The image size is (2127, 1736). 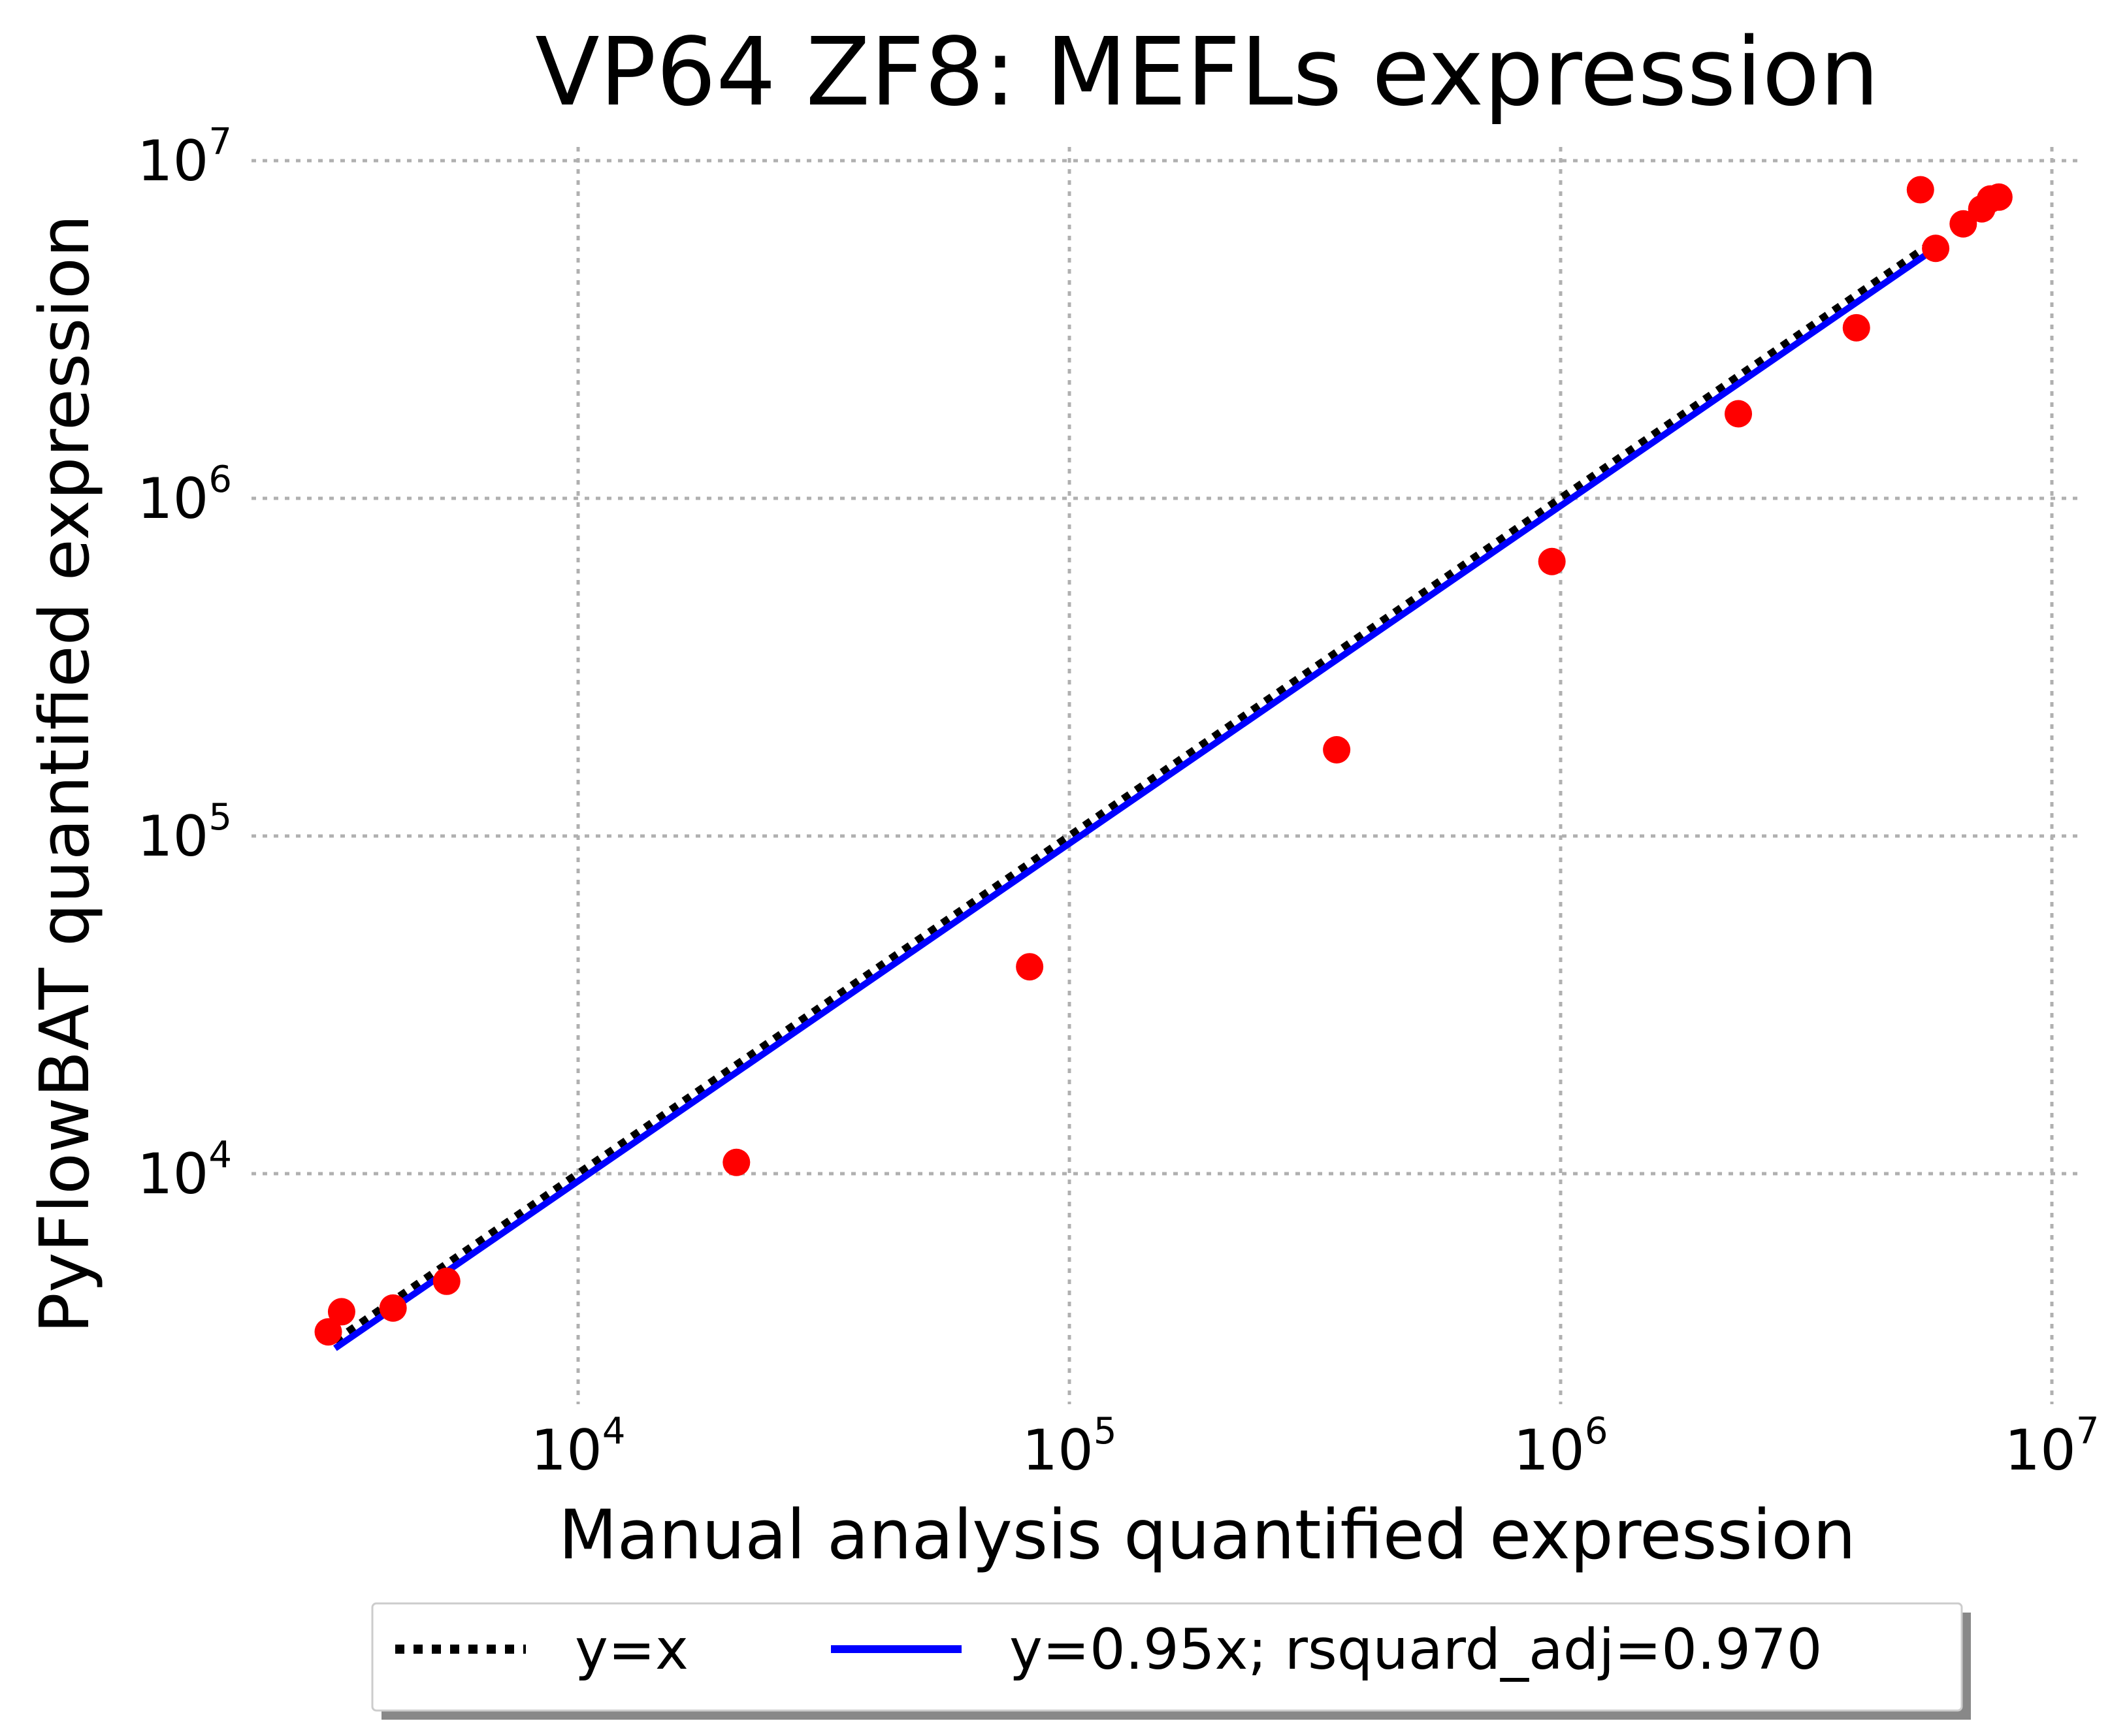 I want to click on legend: y=x y=0.95x; rsquard_adj=0.970, so click(x=1171, y=1661).